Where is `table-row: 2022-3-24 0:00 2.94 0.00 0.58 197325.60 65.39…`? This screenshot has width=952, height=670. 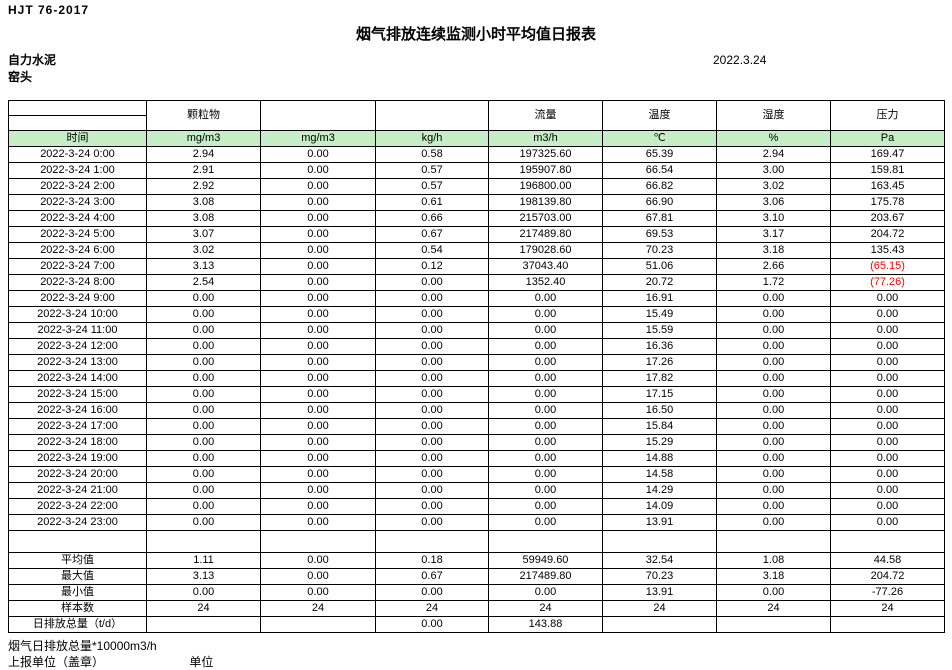 table-row: 2022-3-24 0:00 2.94 0.00 0.58 197325.60 65.39… is located at coordinates (476, 154).